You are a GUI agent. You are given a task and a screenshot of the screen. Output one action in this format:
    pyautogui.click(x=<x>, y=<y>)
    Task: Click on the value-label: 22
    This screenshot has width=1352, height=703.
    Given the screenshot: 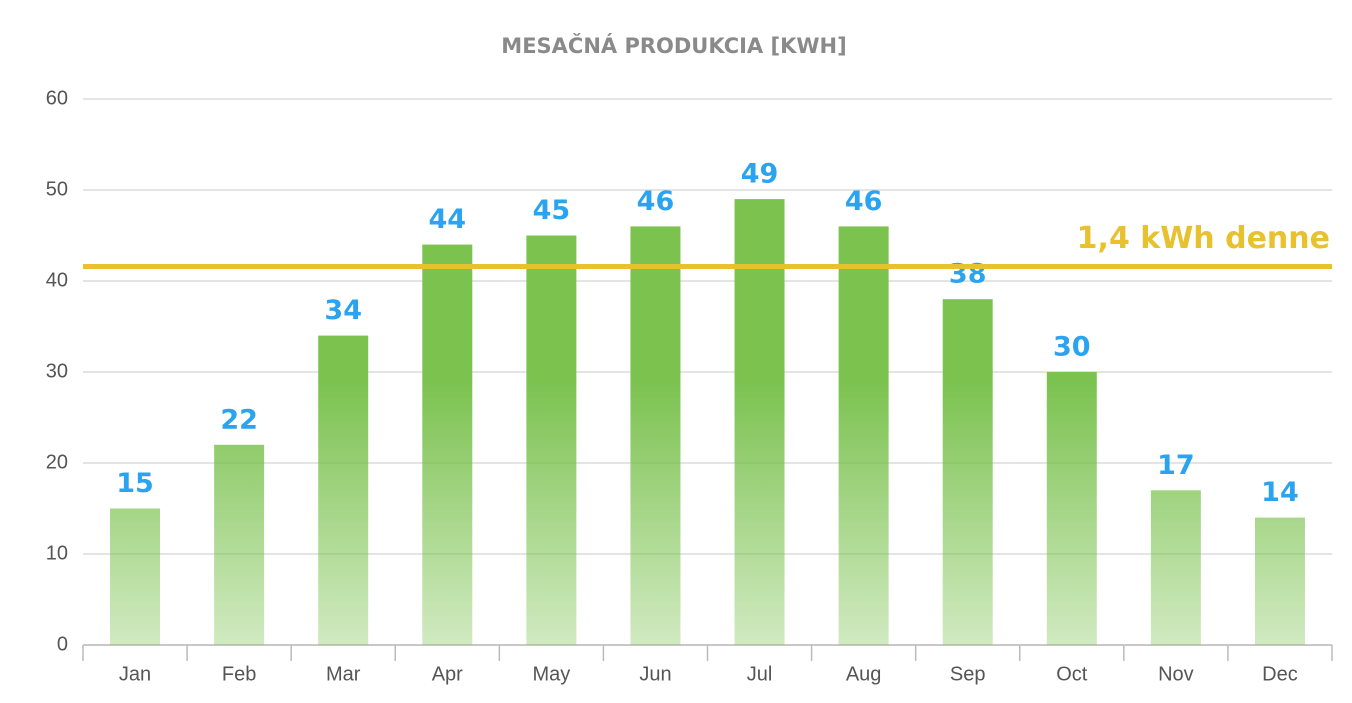 What is the action you would take?
    pyautogui.click(x=239, y=419)
    